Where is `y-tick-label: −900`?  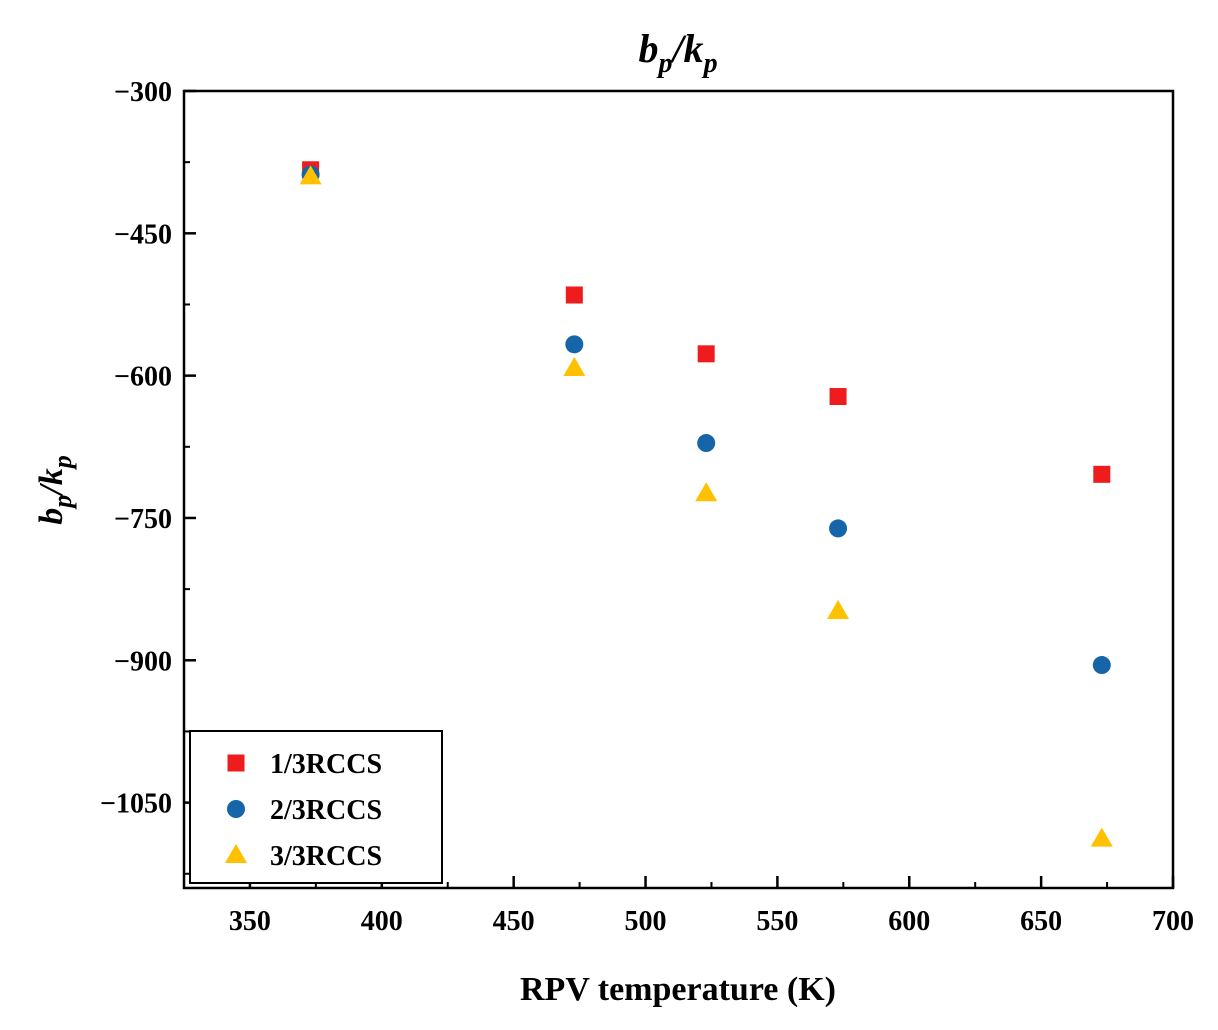
y-tick-label: −900 is located at coordinates (143, 661).